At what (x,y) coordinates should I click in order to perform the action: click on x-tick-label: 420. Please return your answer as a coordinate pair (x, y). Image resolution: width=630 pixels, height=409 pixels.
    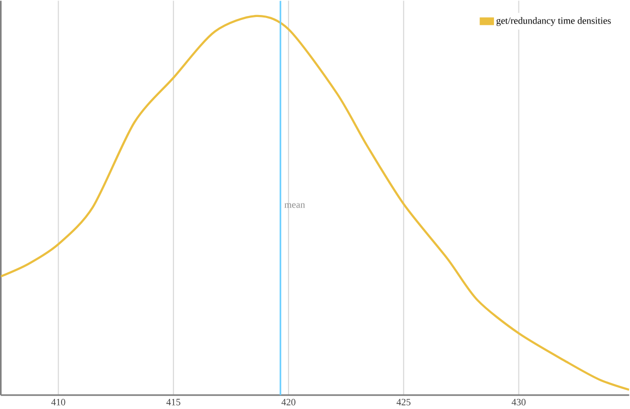
    Looking at the image, I should click on (288, 402).